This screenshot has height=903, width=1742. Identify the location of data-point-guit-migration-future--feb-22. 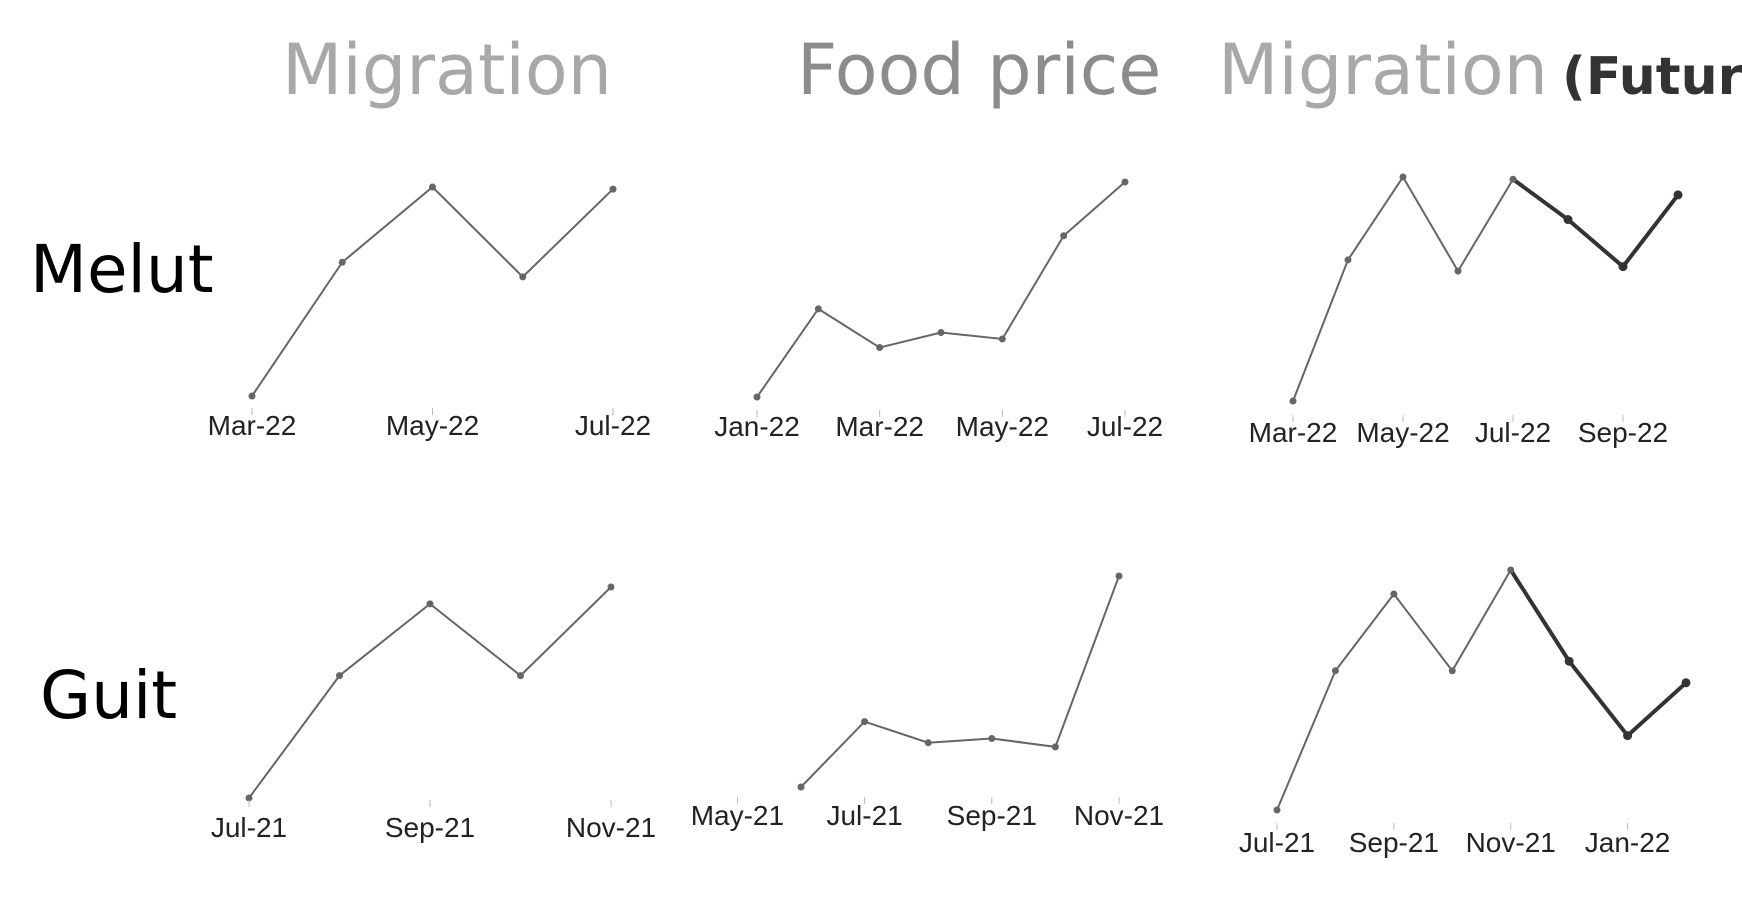
(1686, 683).